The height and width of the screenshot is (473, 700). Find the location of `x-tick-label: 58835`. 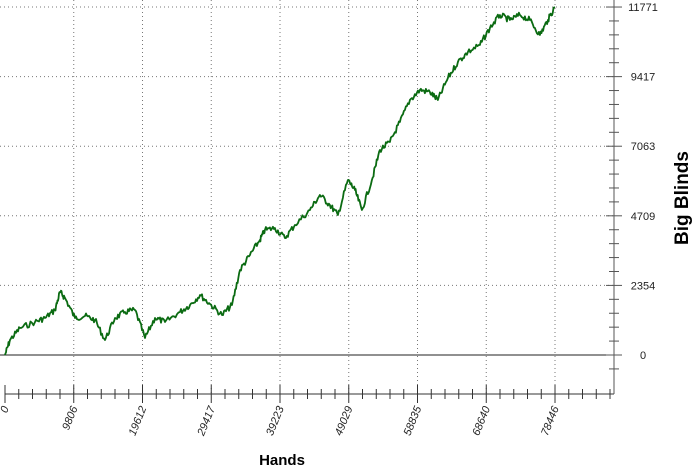

x-tick-label: 58835 is located at coordinates (413, 421).